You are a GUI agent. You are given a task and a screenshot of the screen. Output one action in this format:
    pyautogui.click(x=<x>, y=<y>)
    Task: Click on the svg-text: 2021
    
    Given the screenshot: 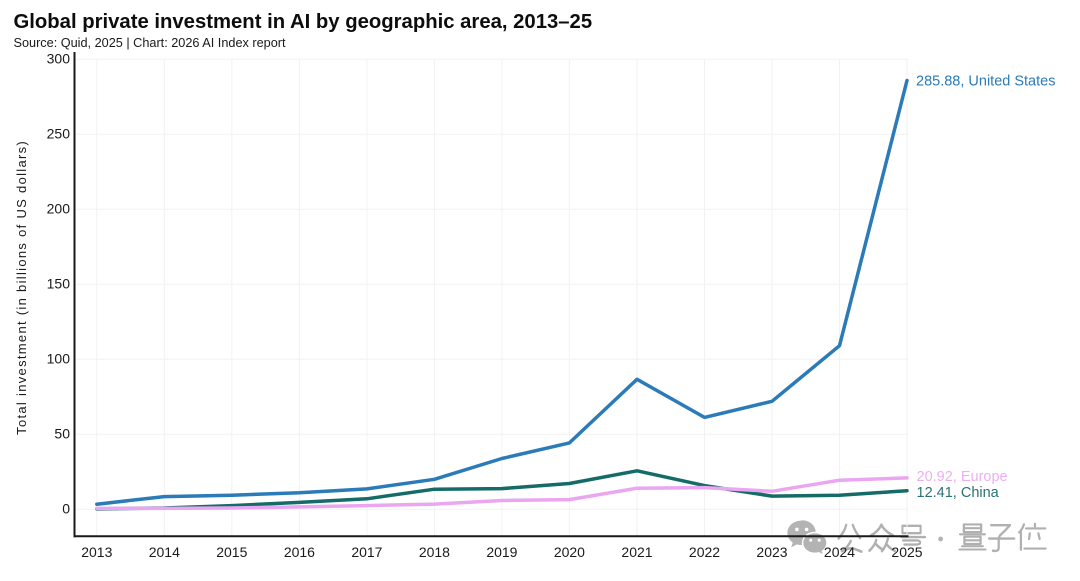 What is the action you would take?
    pyautogui.click(x=636, y=552)
    